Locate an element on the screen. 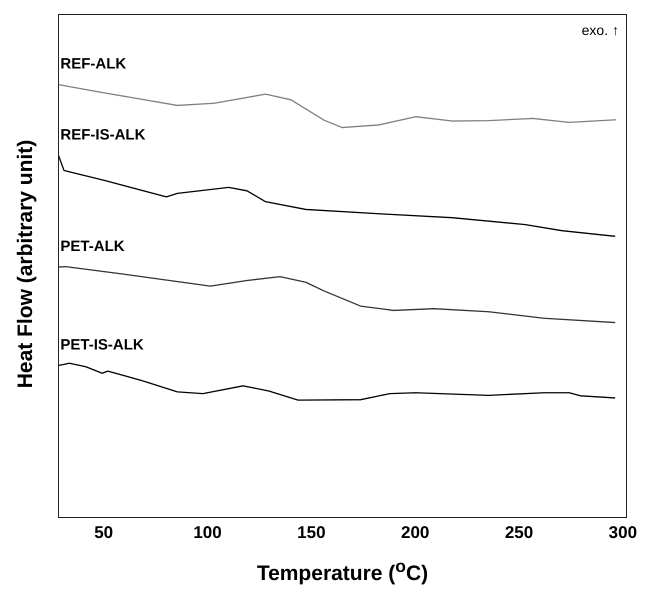 This screenshot has height=601, width=647. series-label: REF-ALK is located at coordinates (93, 64).